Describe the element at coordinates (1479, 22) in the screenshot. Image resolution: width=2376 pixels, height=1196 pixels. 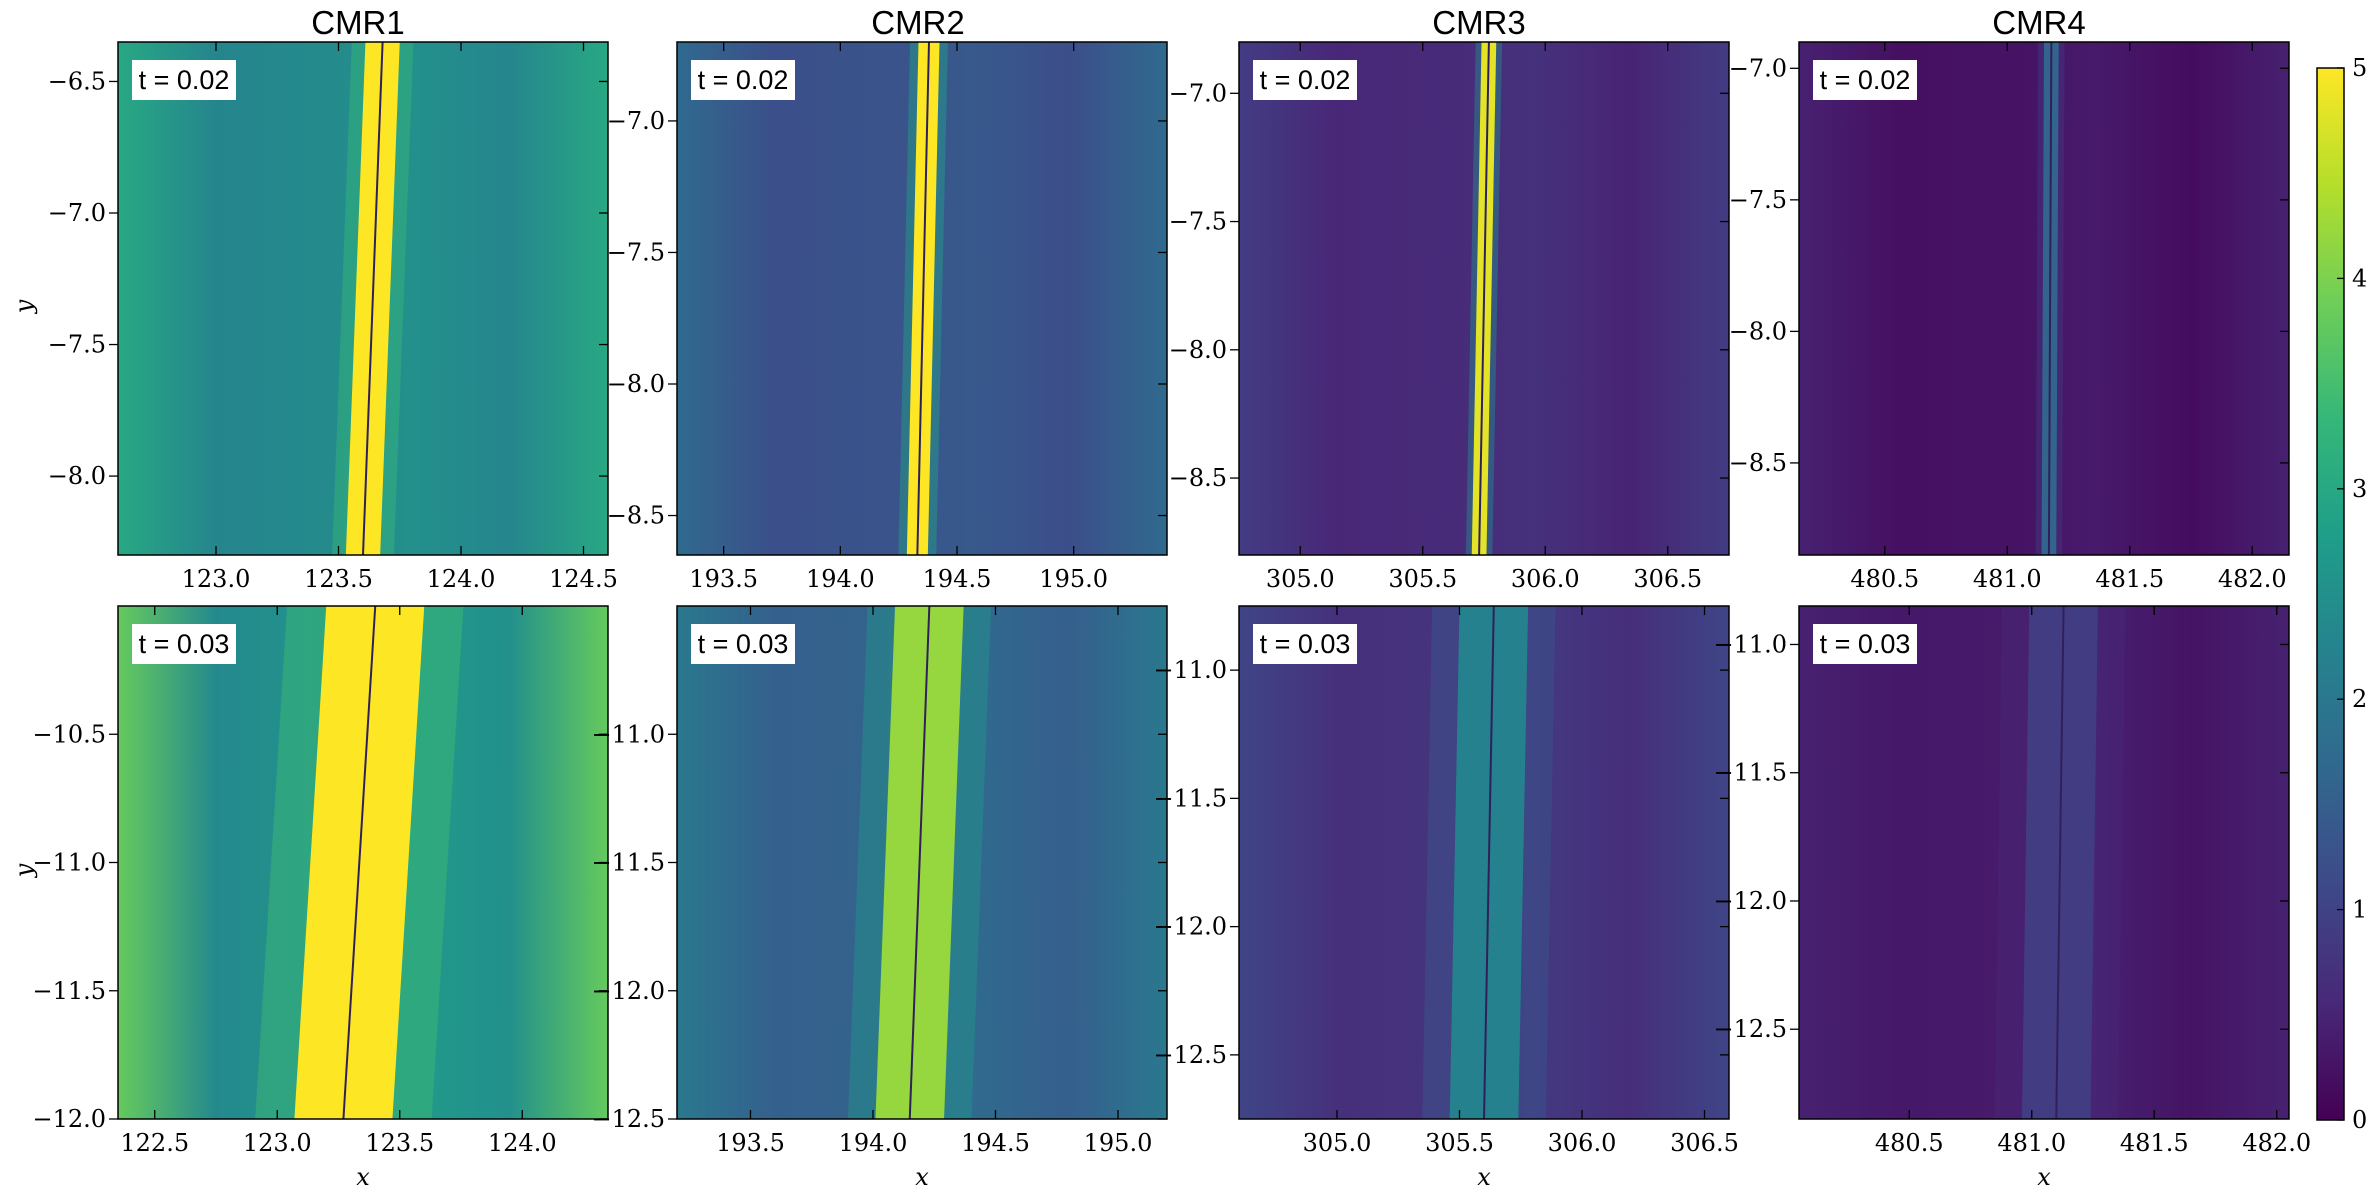
I see `column-title-cmr3: CMR3` at that location.